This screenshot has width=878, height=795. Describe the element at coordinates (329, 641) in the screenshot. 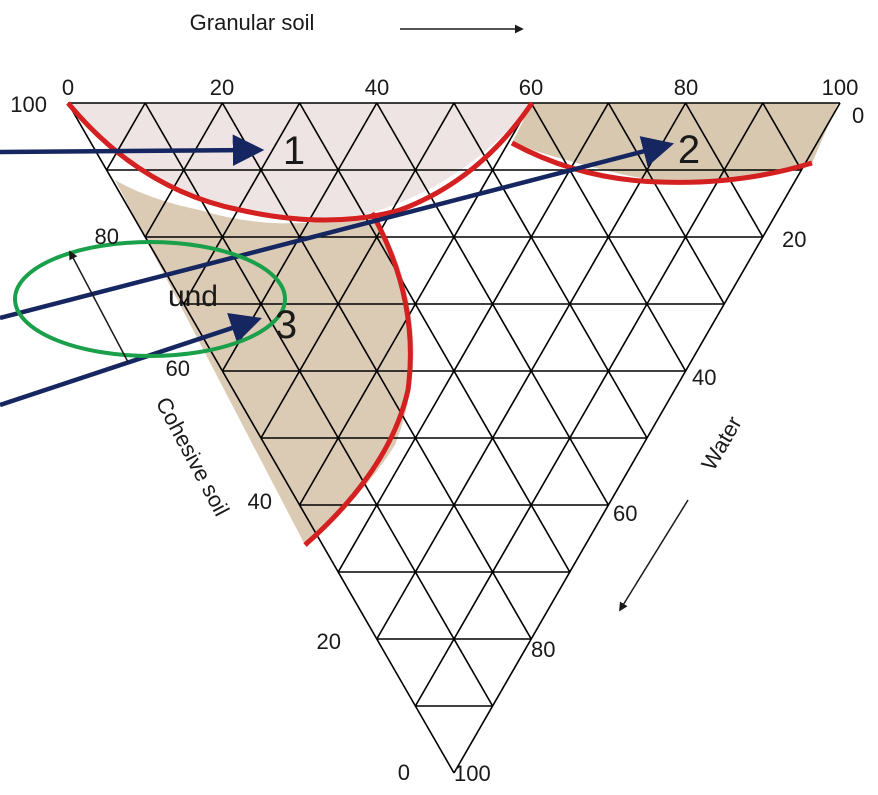

I see `cohesive-tick-20: 20` at that location.